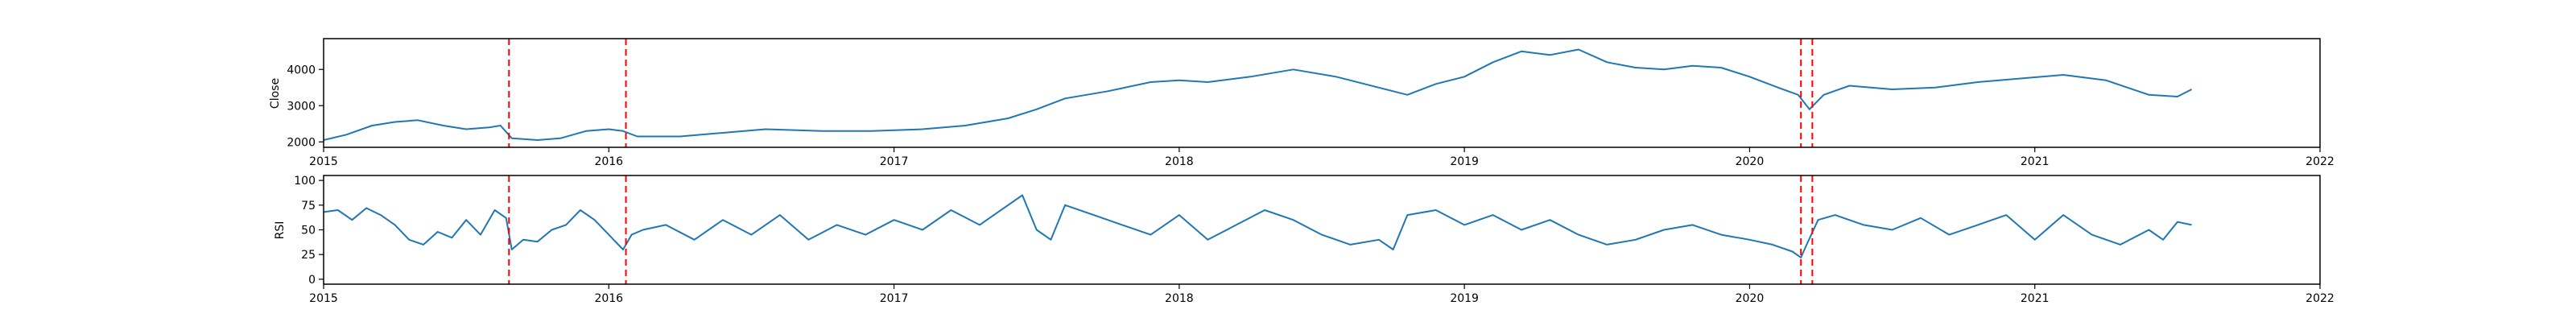 Image resolution: width=2576 pixels, height=322 pixels. What do you see at coordinates (305, 181) in the screenshot?
I see `rsi-y-tick-label: 100` at bounding box center [305, 181].